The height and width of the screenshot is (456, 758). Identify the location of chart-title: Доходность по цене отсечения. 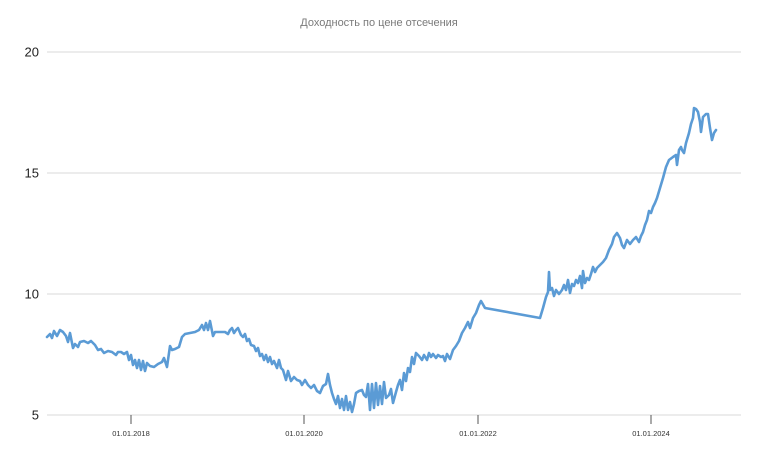
(379, 23).